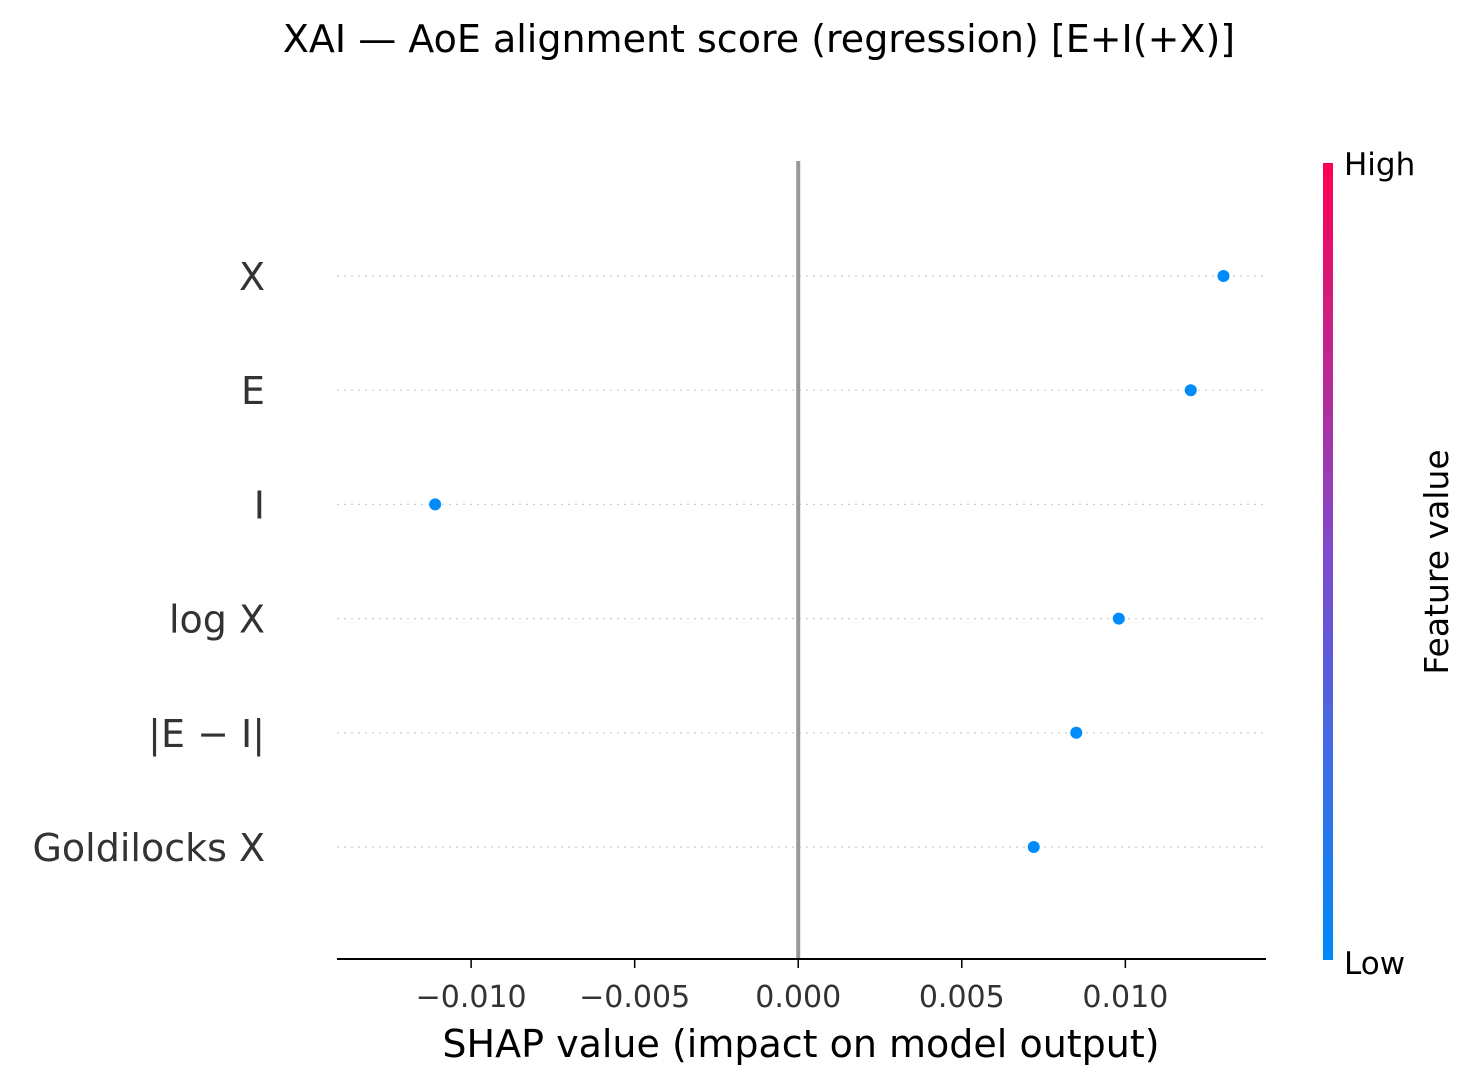 The image size is (1479, 1089). I want to click on colorbar-low-label: Low, so click(1374, 964).